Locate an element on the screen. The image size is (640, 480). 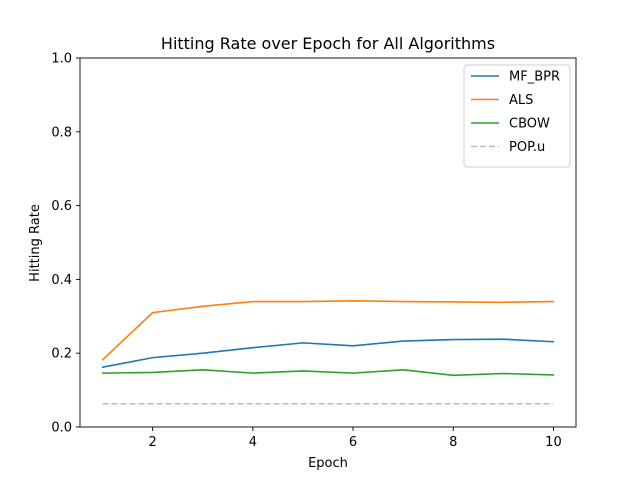
series-line-als is located at coordinates (328, 330).